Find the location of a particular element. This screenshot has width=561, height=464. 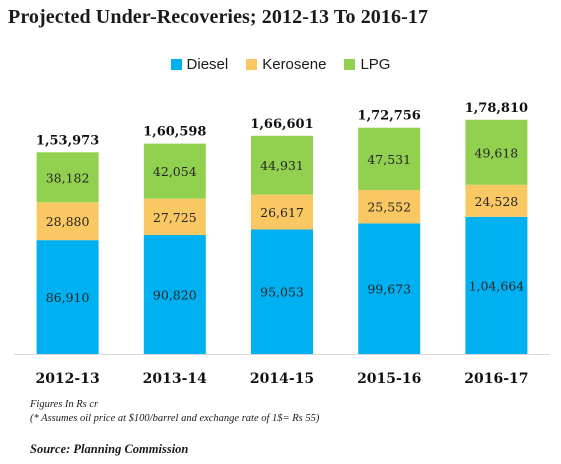

data-label-kerosene-2013-14: 27,725 is located at coordinates (175, 217).